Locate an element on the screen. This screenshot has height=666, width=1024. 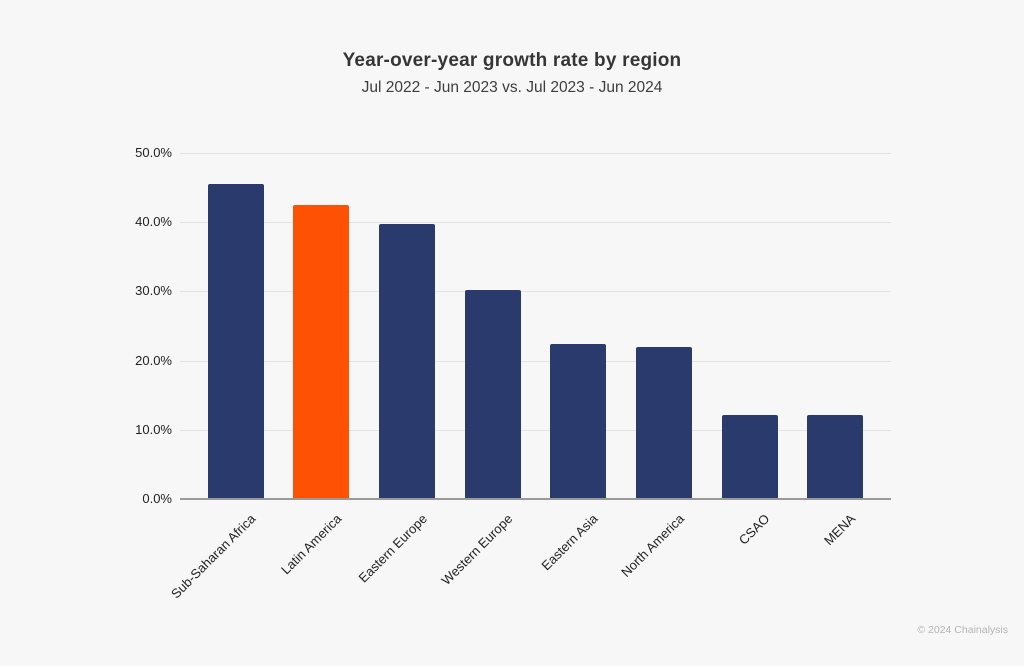
bar-latin-america is located at coordinates (321, 351).